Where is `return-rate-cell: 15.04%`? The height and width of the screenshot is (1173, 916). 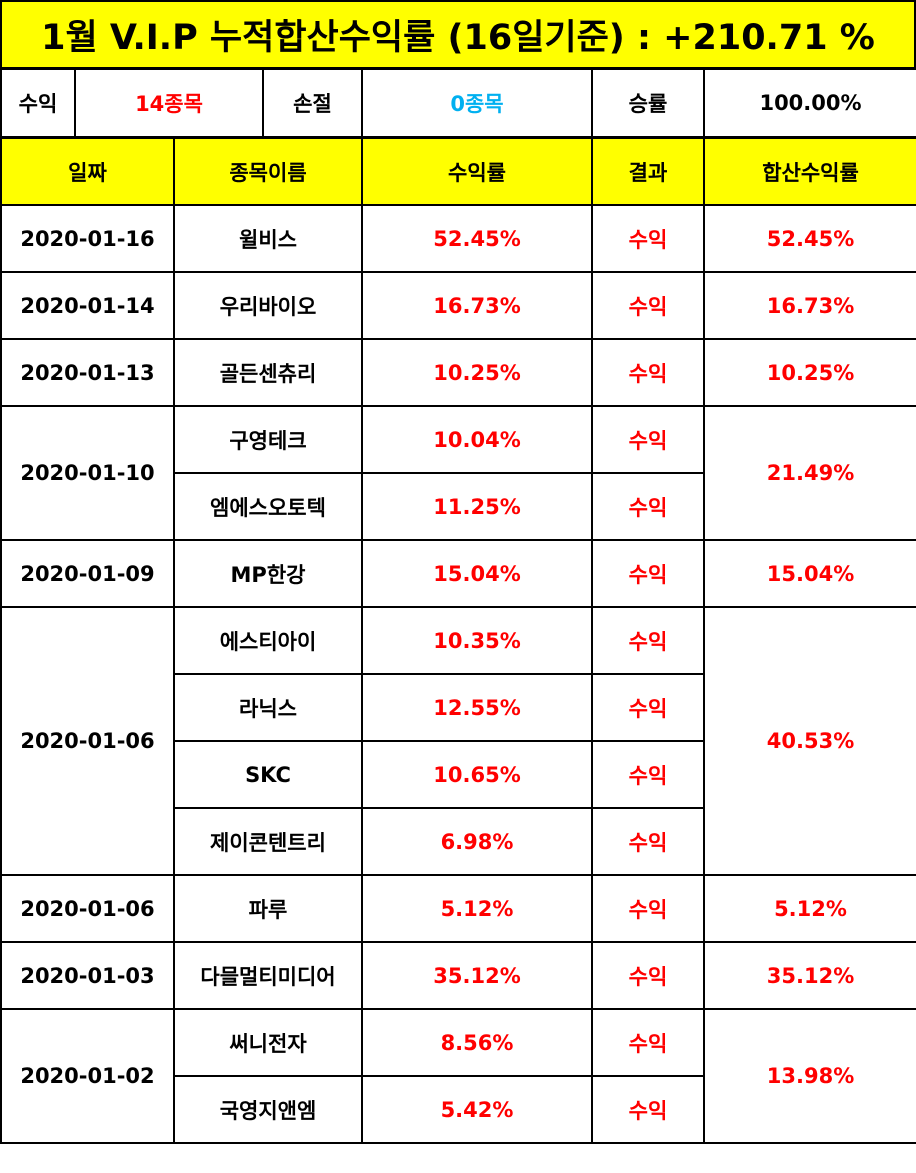 return-rate-cell: 15.04% is located at coordinates (477, 573).